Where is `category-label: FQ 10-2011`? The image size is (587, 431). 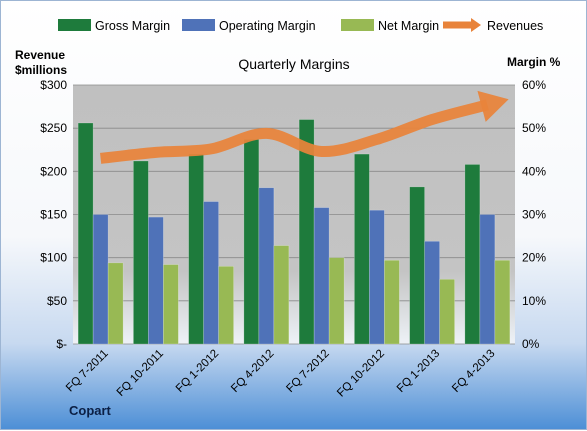 category-label: FQ 10-2011 is located at coordinates (140, 373).